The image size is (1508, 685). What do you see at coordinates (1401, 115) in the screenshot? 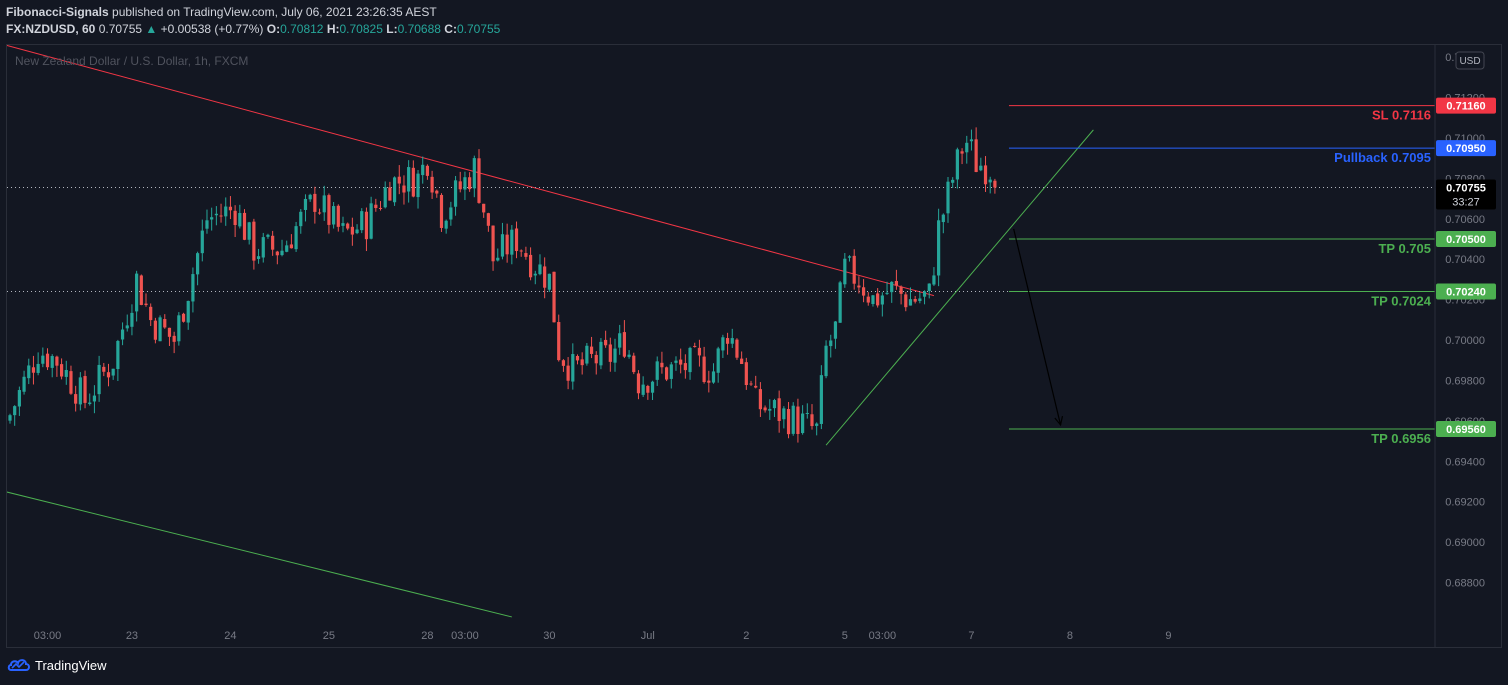
I see `level-label-SL: SL 0.7116` at bounding box center [1401, 115].